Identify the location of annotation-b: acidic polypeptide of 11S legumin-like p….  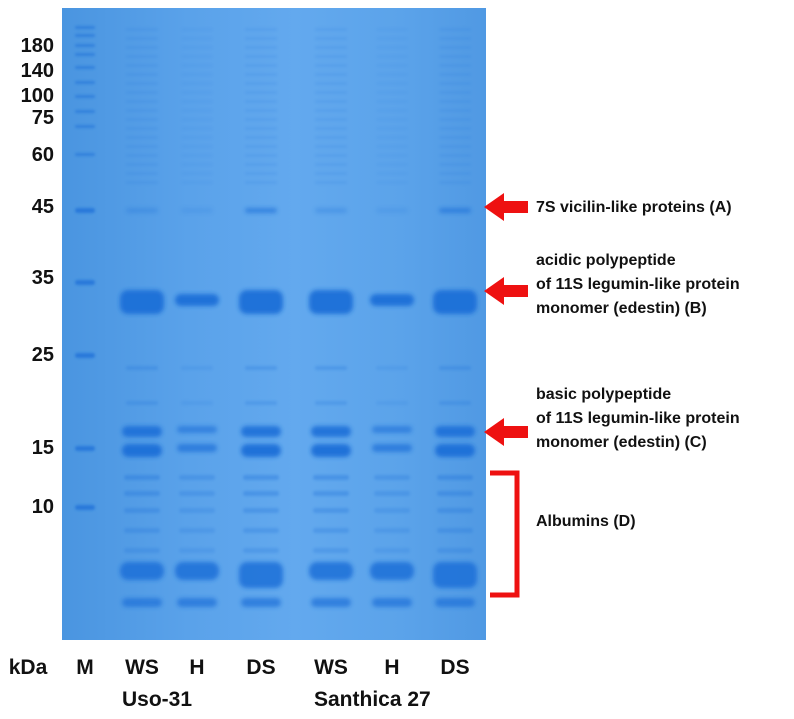
(638, 285).